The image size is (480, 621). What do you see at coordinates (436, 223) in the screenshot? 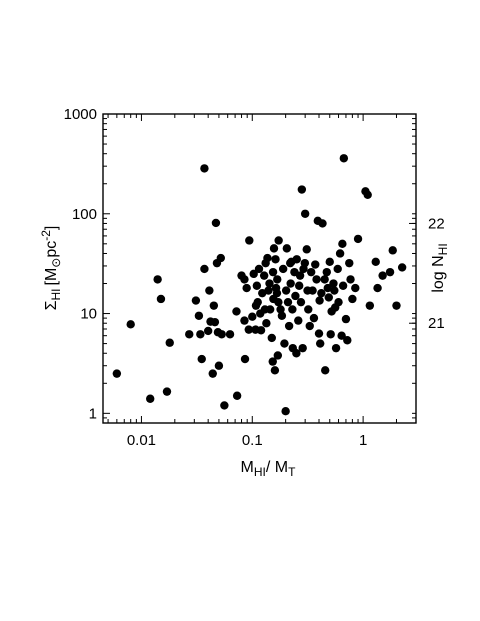
I see `y2-tick-label: 22` at bounding box center [436, 223].